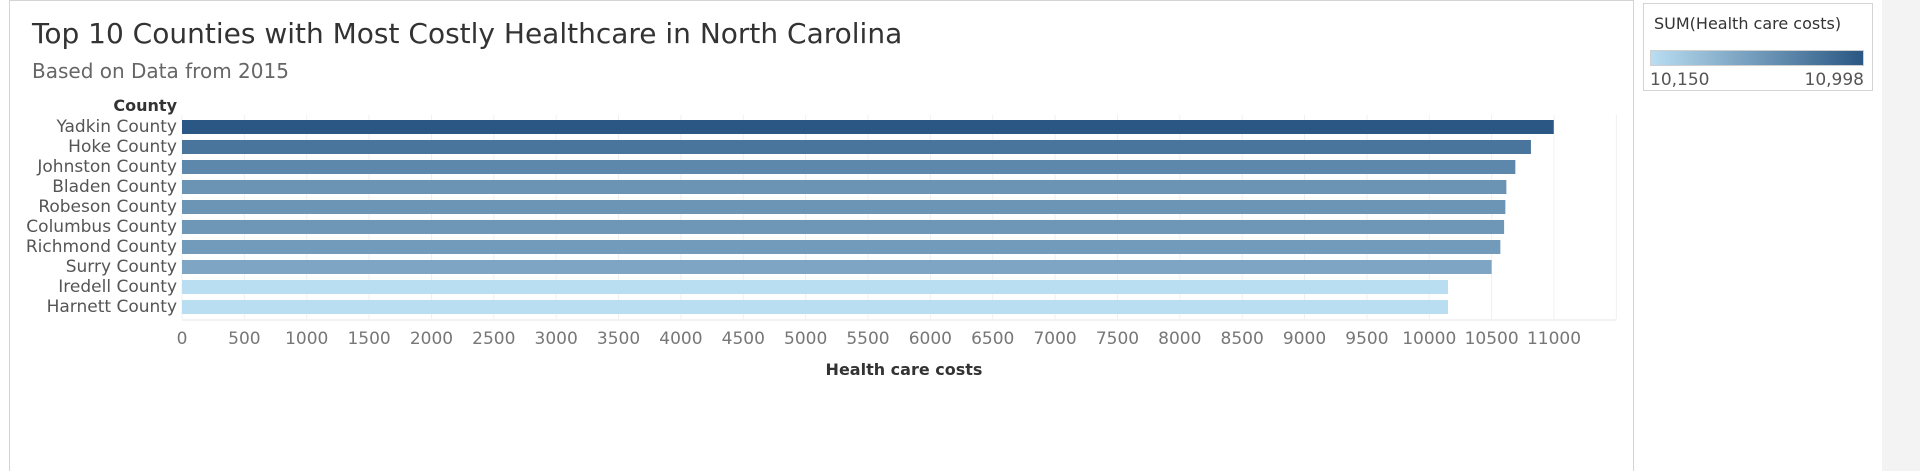  What do you see at coordinates (1117, 339) in the screenshot?
I see `x-tick-label: 7500` at bounding box center [1117, 339].